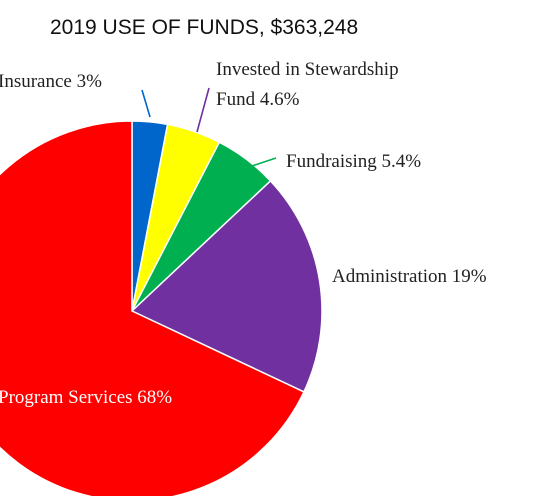  Describe the element at coordinates (203, 110) in the screenshot. I see `leader-line-invested-in-stewardship-fund` at that location.